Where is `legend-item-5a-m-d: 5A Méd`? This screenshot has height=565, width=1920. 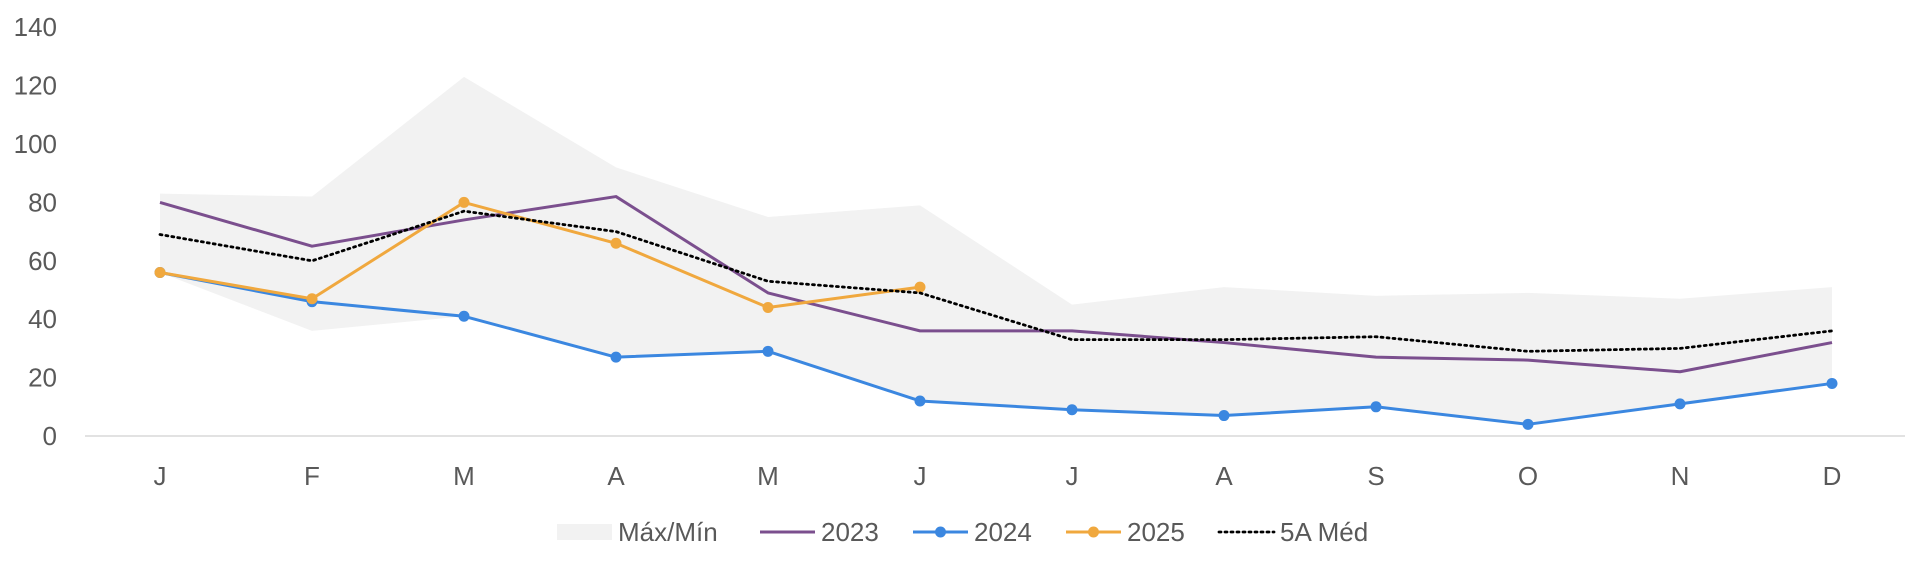
legend-item-5a-m-d: 5A Méd is located at coordinates (1292, 532).